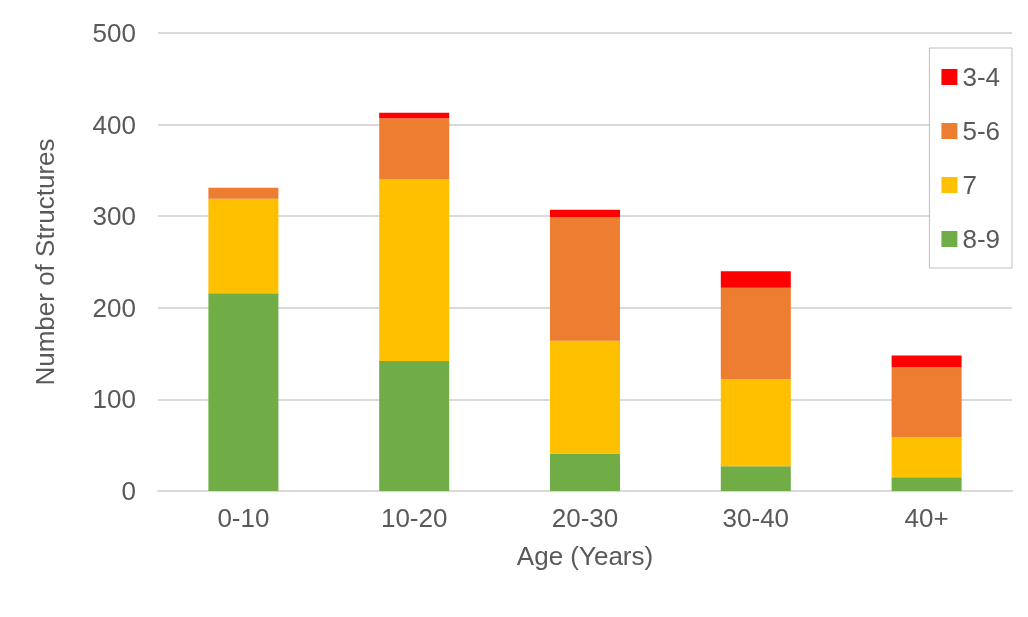  Describe the element at coordinates (243, 518) in the screenshot. I see `x-tick-label: 0-10` at that location.